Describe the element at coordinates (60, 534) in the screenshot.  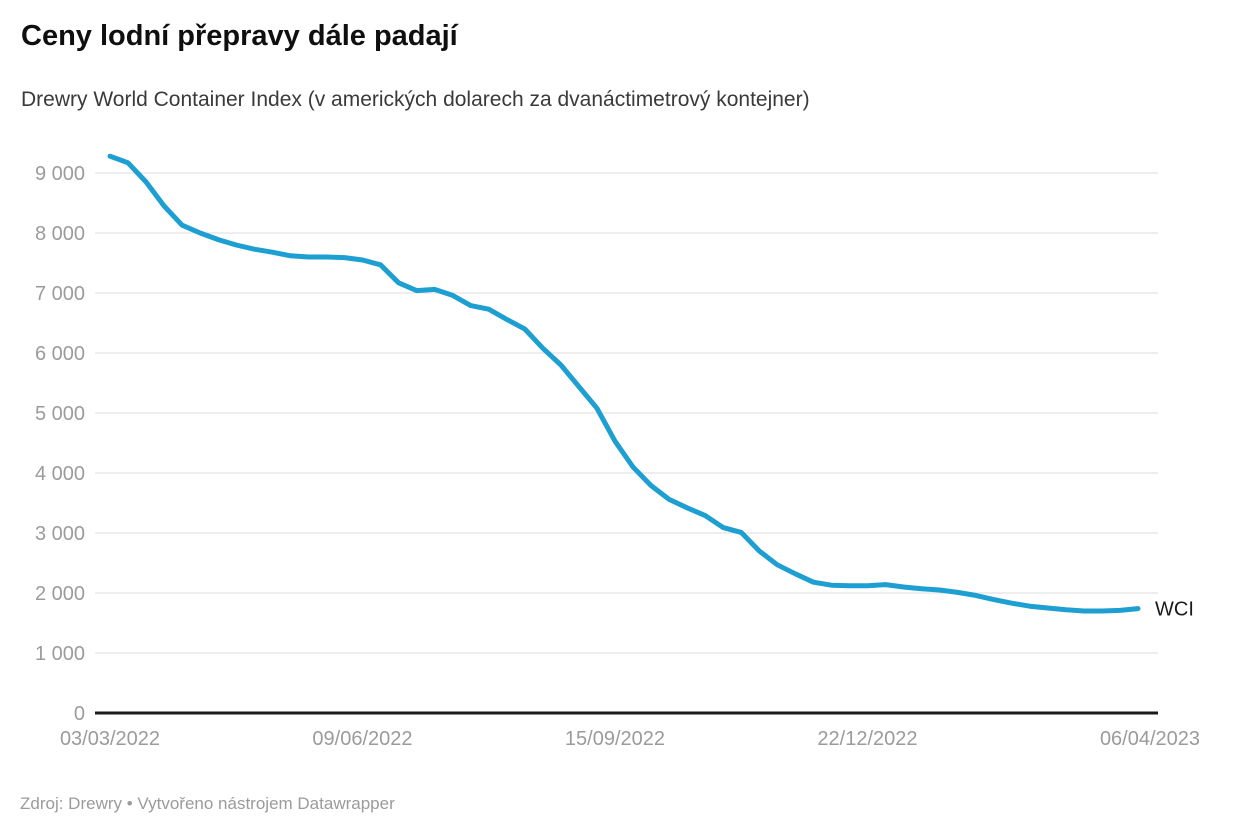
I see `y-tick-label: 3 000` at that location.